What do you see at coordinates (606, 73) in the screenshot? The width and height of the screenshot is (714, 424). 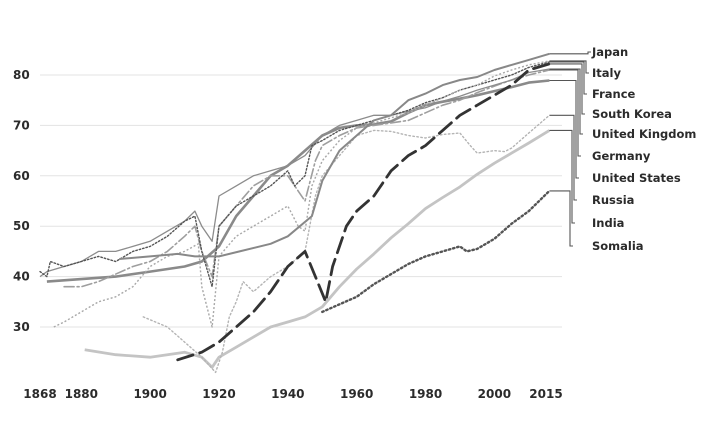 I see `legend-label-italy: Italy` at bounding box center [606, 73].